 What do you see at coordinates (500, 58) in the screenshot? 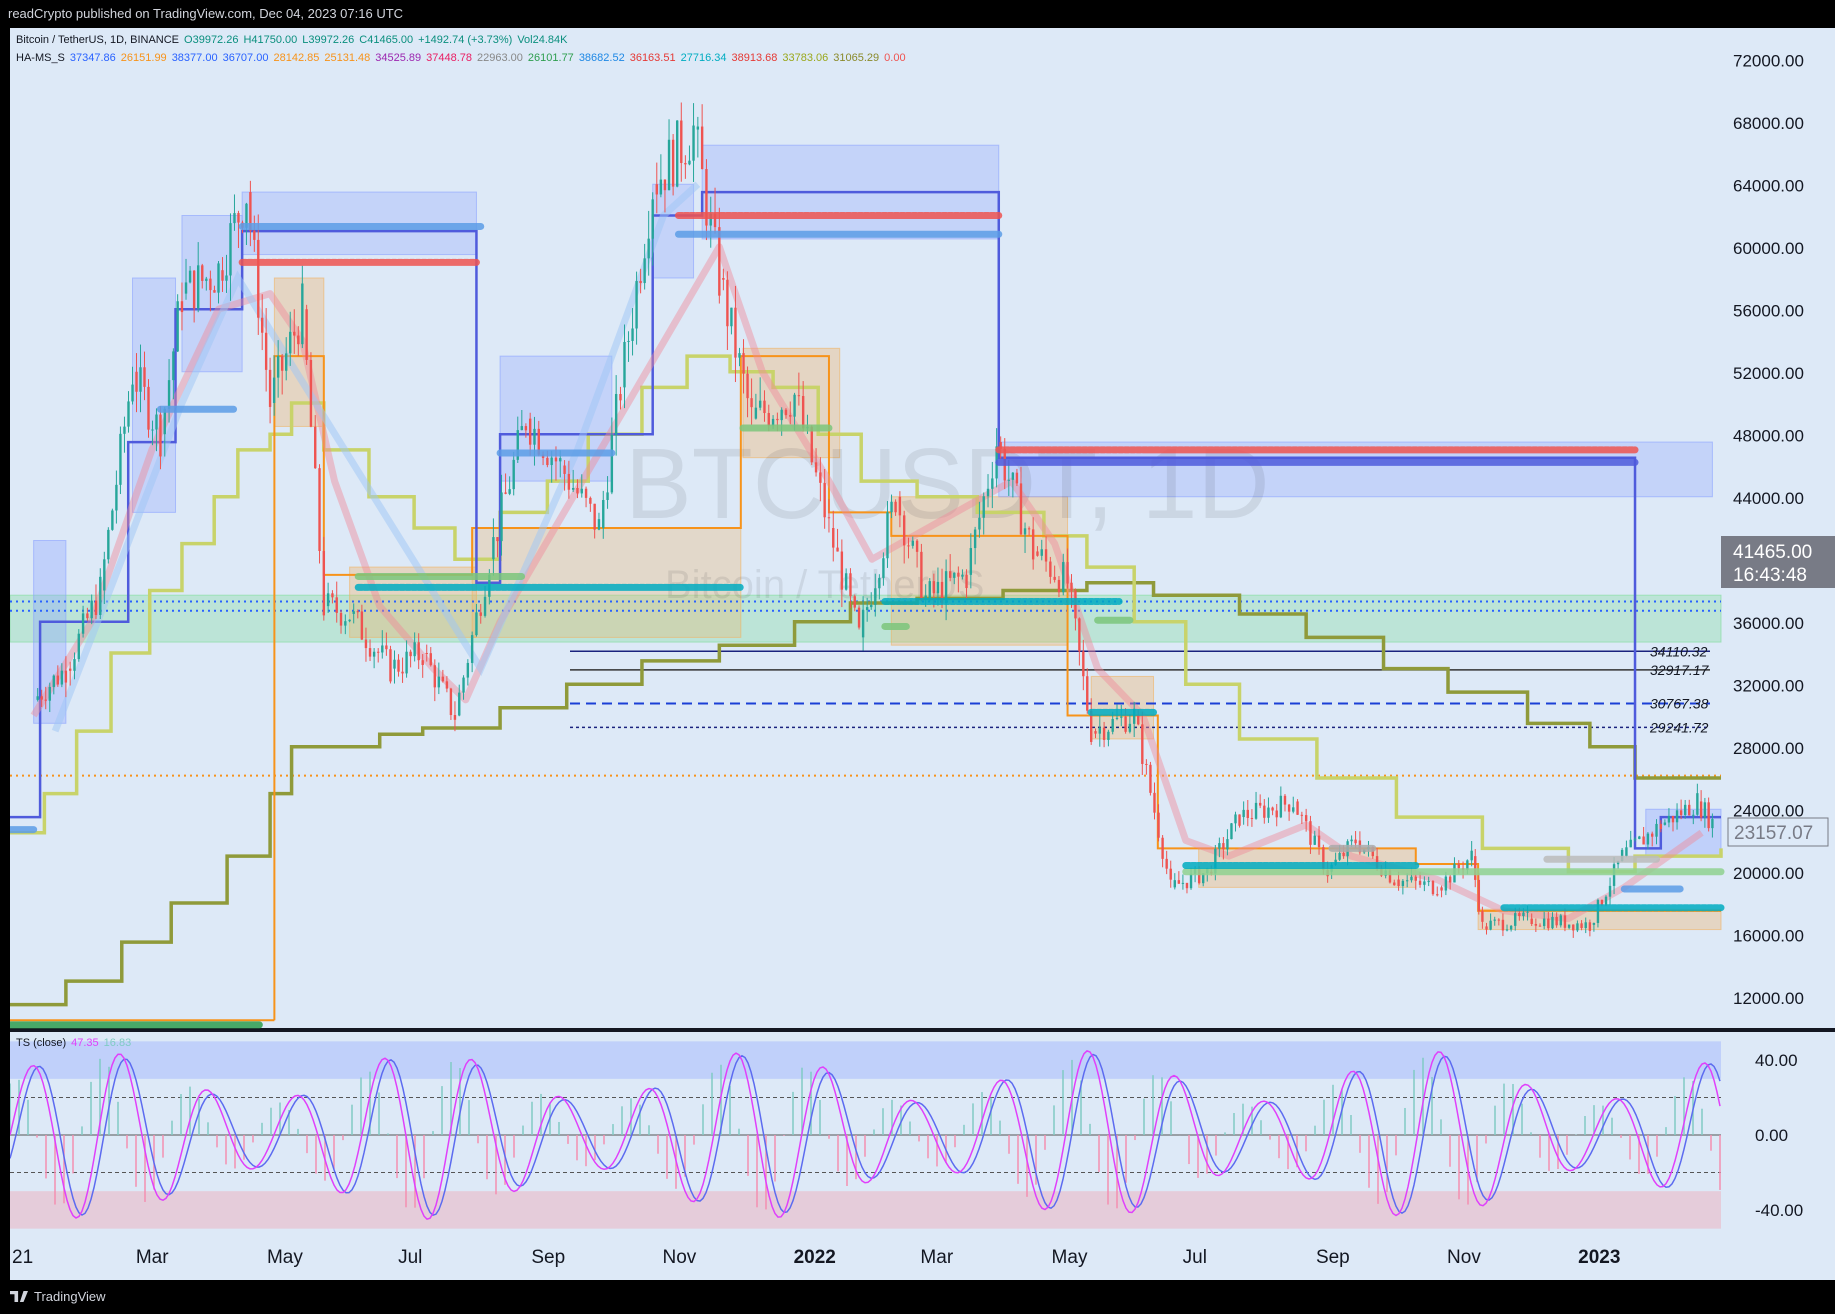
I see `legend-indicator-value-8: 22963.00` at bounding box center [500, 58].